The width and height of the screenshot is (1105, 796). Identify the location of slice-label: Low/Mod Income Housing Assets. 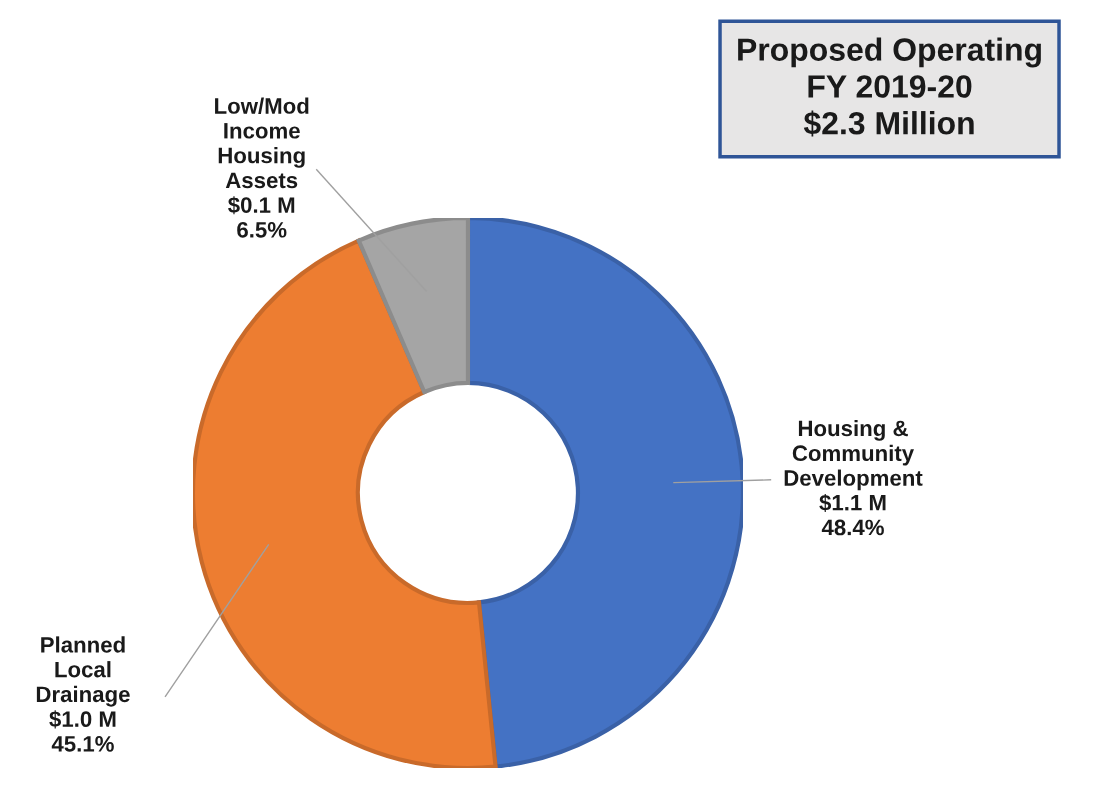
(262, 143).